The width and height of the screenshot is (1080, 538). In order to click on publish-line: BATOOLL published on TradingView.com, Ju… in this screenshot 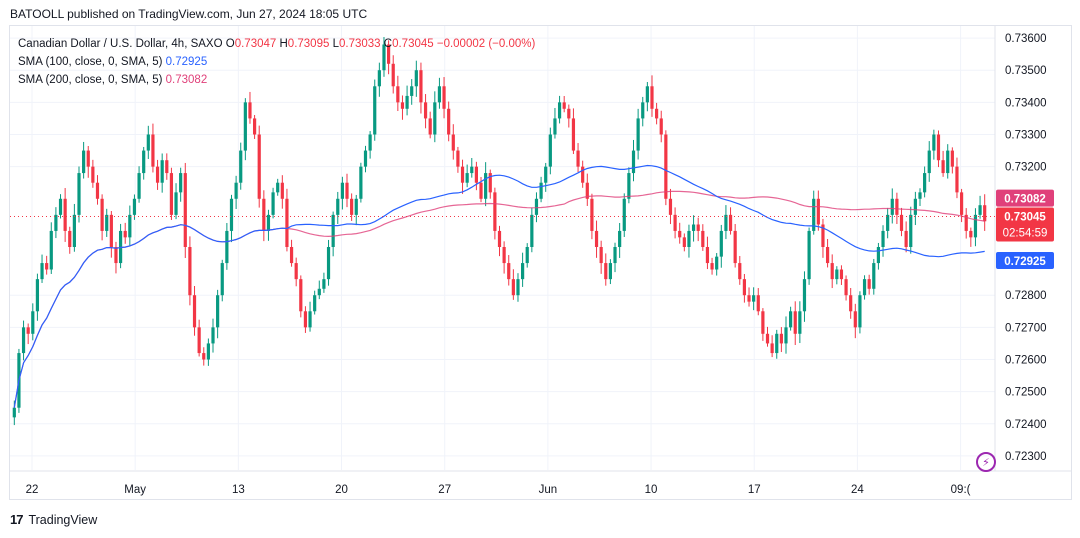, I will do `click(189, 14)`.